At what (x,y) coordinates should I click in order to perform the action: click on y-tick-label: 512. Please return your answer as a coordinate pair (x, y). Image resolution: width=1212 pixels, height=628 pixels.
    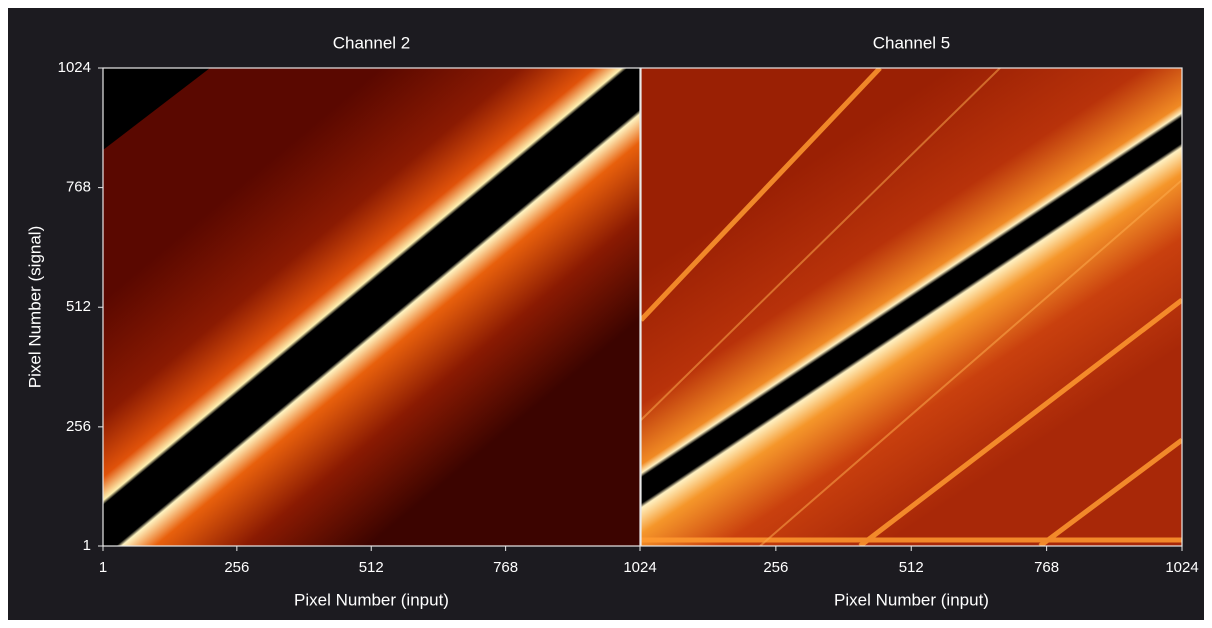
    Looking at the image, I should click on (78, 306).